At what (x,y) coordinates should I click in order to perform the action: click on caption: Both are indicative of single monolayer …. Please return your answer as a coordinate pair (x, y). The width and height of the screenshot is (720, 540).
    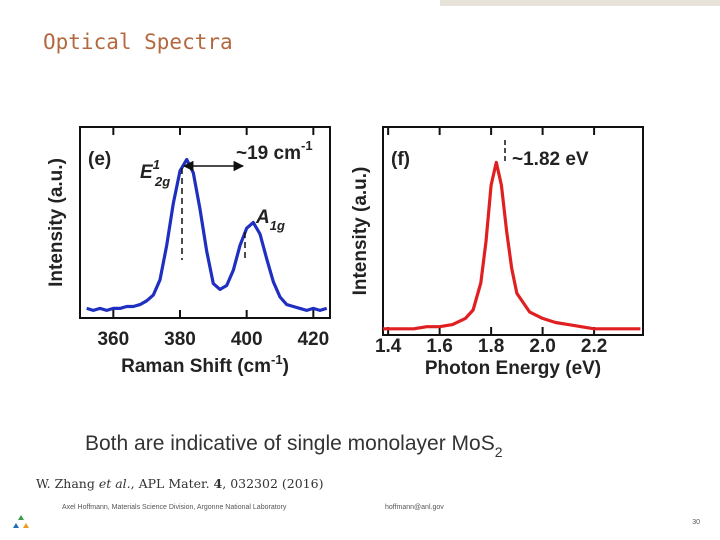
    Looking at the image, I should click on (294, 446).